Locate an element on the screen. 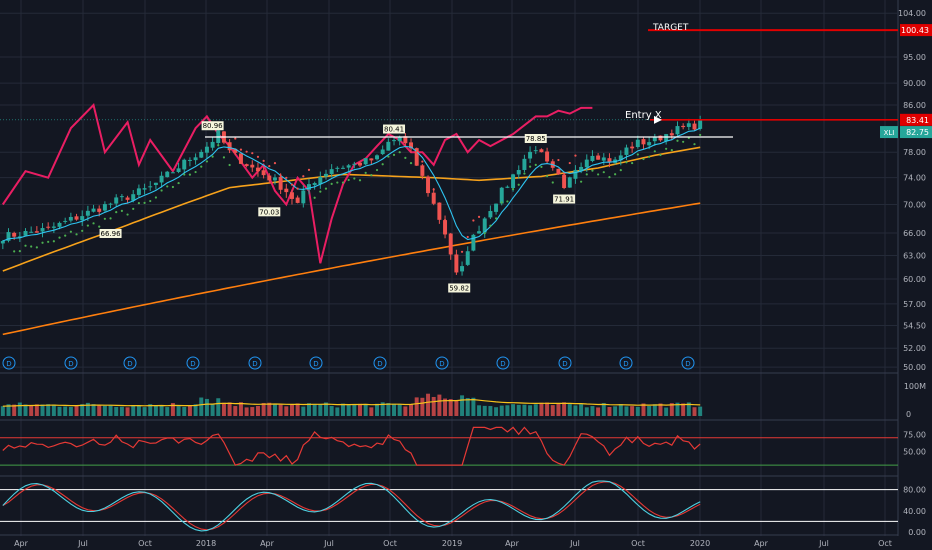 The height and width of the screenshot is (550, 932). volume-tick-label: 0 is located at coordinates (908, 414).